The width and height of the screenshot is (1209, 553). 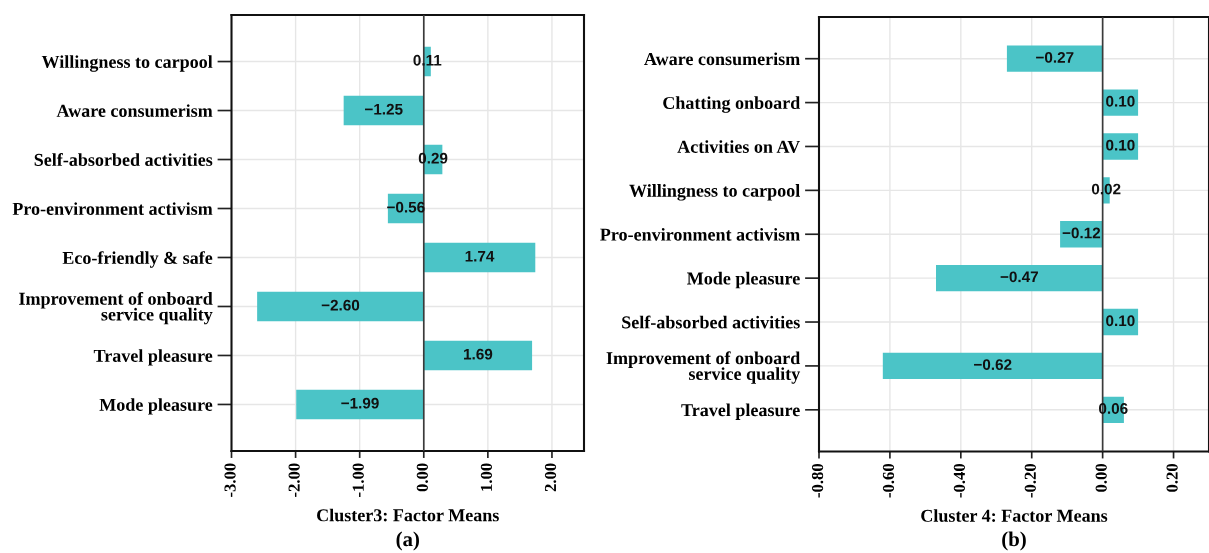 What do you see at coordinates (408, 515) in the screenshot?
I see `x-axis-title: Cluster3: Factor Means` at bounding box center [408, 515].